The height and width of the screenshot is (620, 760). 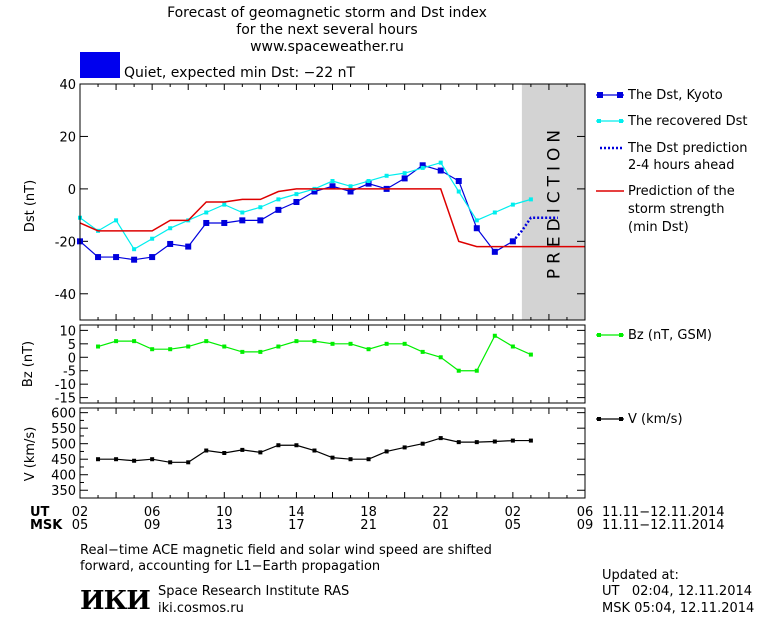 What do you see at coordinates (513, 512) in the screenshot?
I see `ut-tick-label: 02` at bounding box center [513, 512].